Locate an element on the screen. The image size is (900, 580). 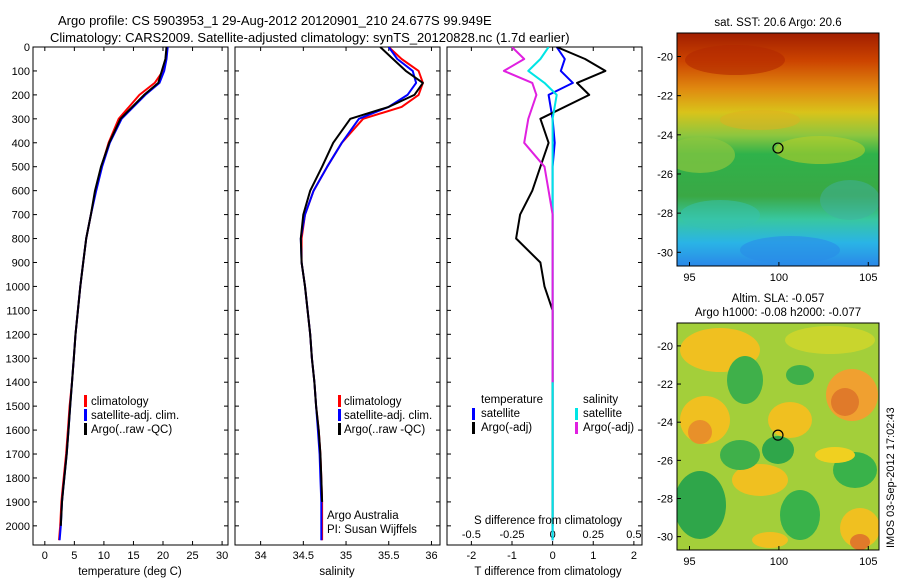
depth-tick-label: 2000 is located at coordinates (18, 527).